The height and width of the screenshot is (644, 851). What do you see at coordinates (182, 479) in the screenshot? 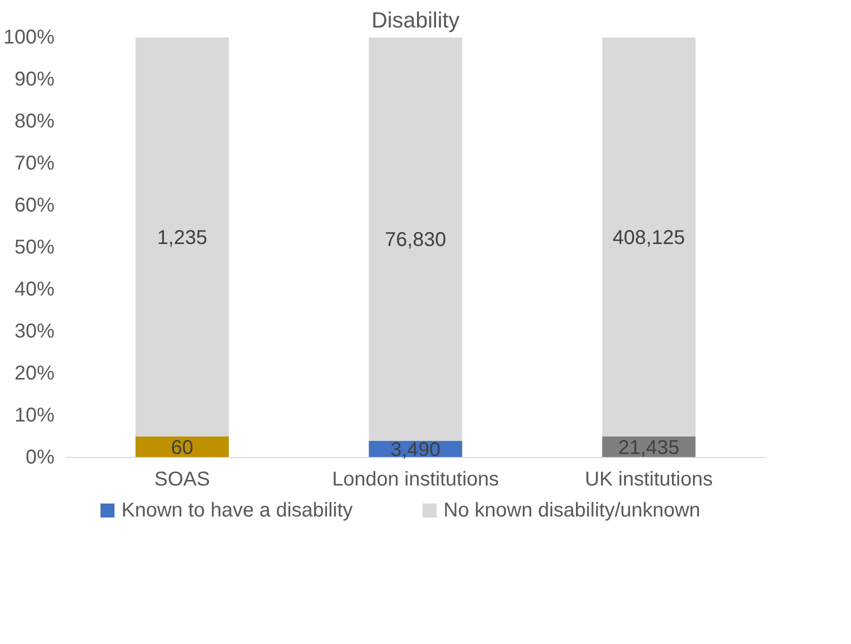
I see `x-tick-label: SOAS` at bounding box center [182, 479].